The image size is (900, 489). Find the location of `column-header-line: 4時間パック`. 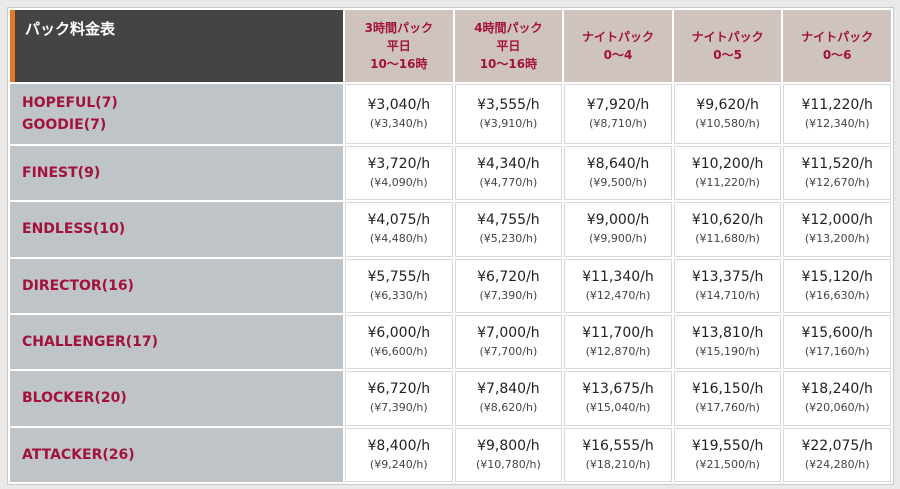

column-header-line: 4時間パック is located at coordinates (508, 28).